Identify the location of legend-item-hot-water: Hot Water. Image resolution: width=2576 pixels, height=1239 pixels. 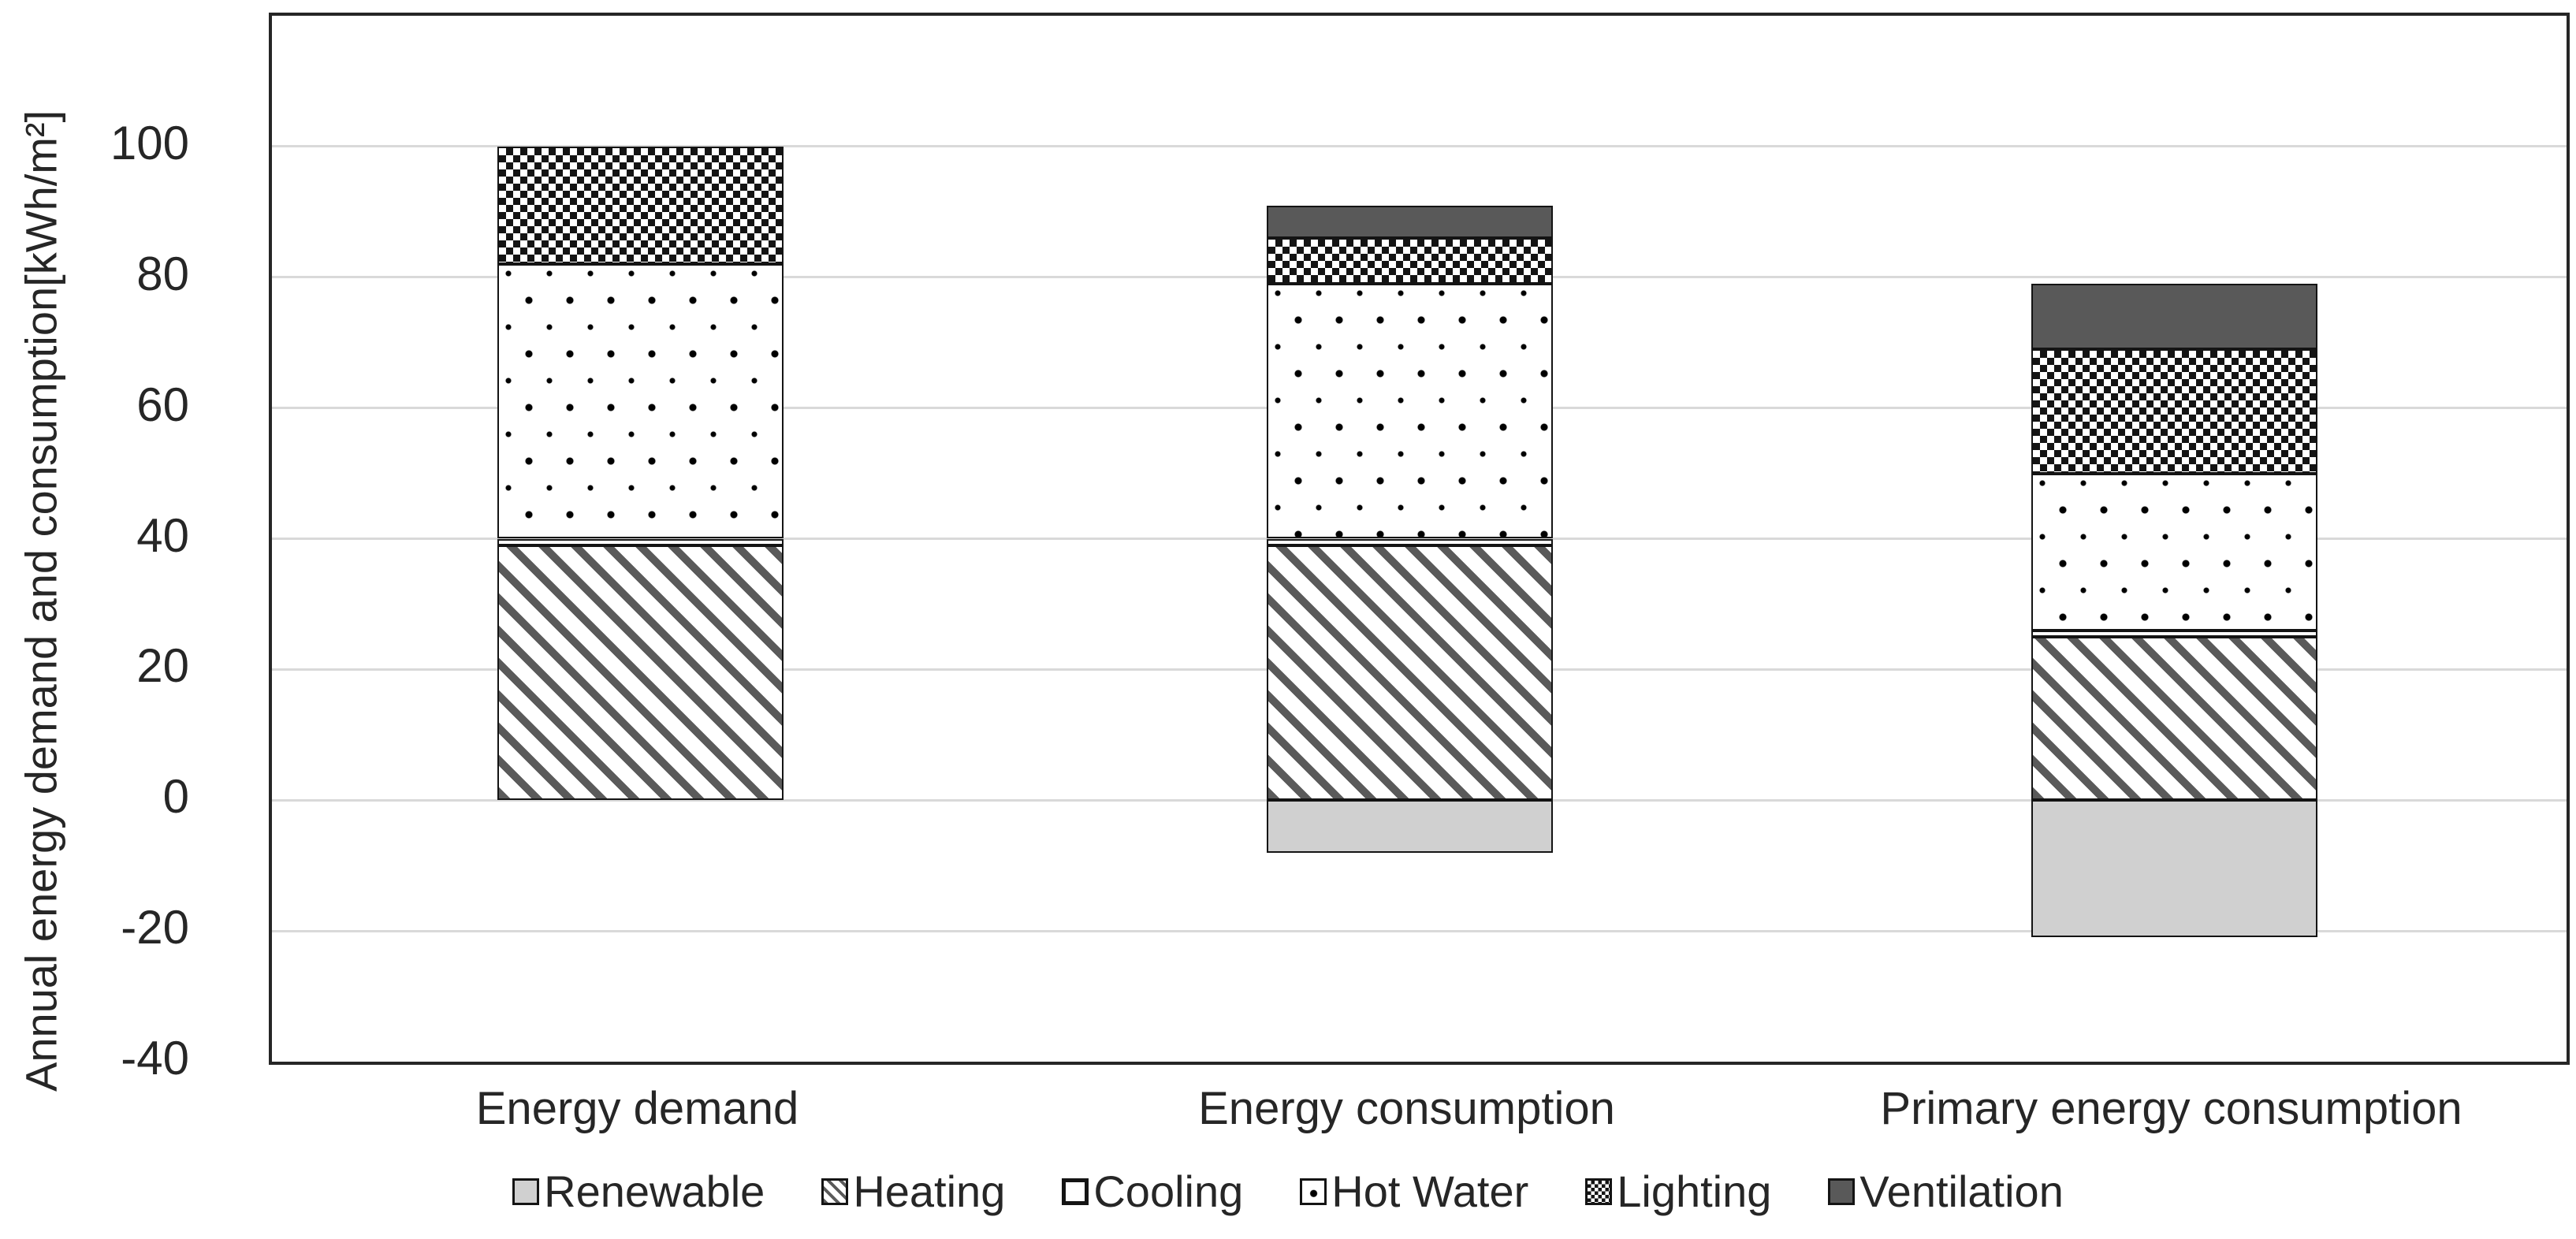
(1414, 1191).